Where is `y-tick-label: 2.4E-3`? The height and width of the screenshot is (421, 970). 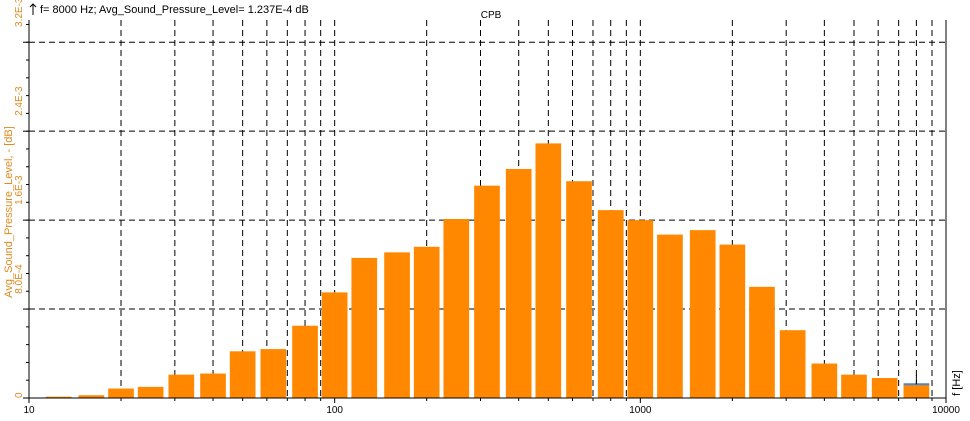
y-tick-label: 2.4E-3 is located at coordinates (19, 101).